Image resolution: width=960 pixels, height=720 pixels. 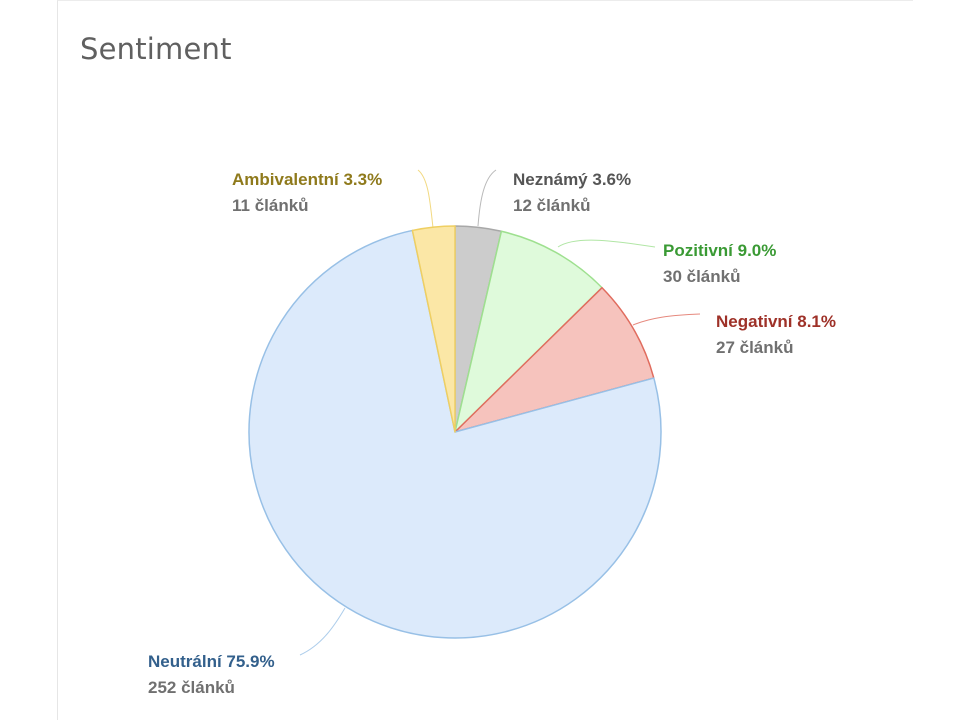 What do you see at coordinates (755, 347) in the screenshot?
I see `slice-count-3: 27 článků` at bounding box center [755, 347].